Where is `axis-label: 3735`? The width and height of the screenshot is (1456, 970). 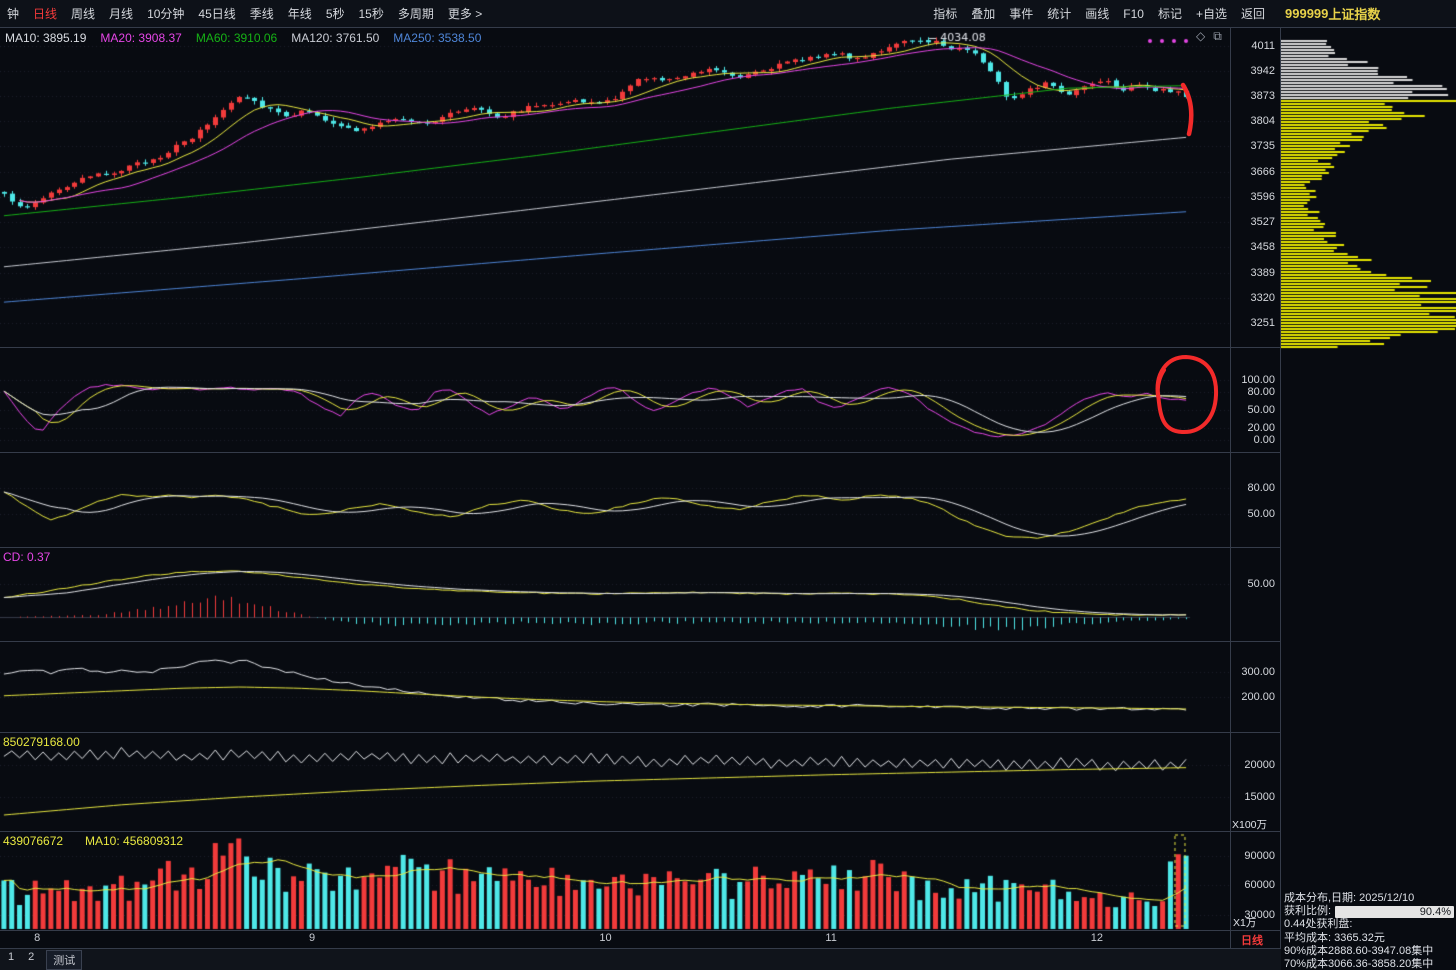
axis-label: 3735 is located at coordinates (1262, 146).